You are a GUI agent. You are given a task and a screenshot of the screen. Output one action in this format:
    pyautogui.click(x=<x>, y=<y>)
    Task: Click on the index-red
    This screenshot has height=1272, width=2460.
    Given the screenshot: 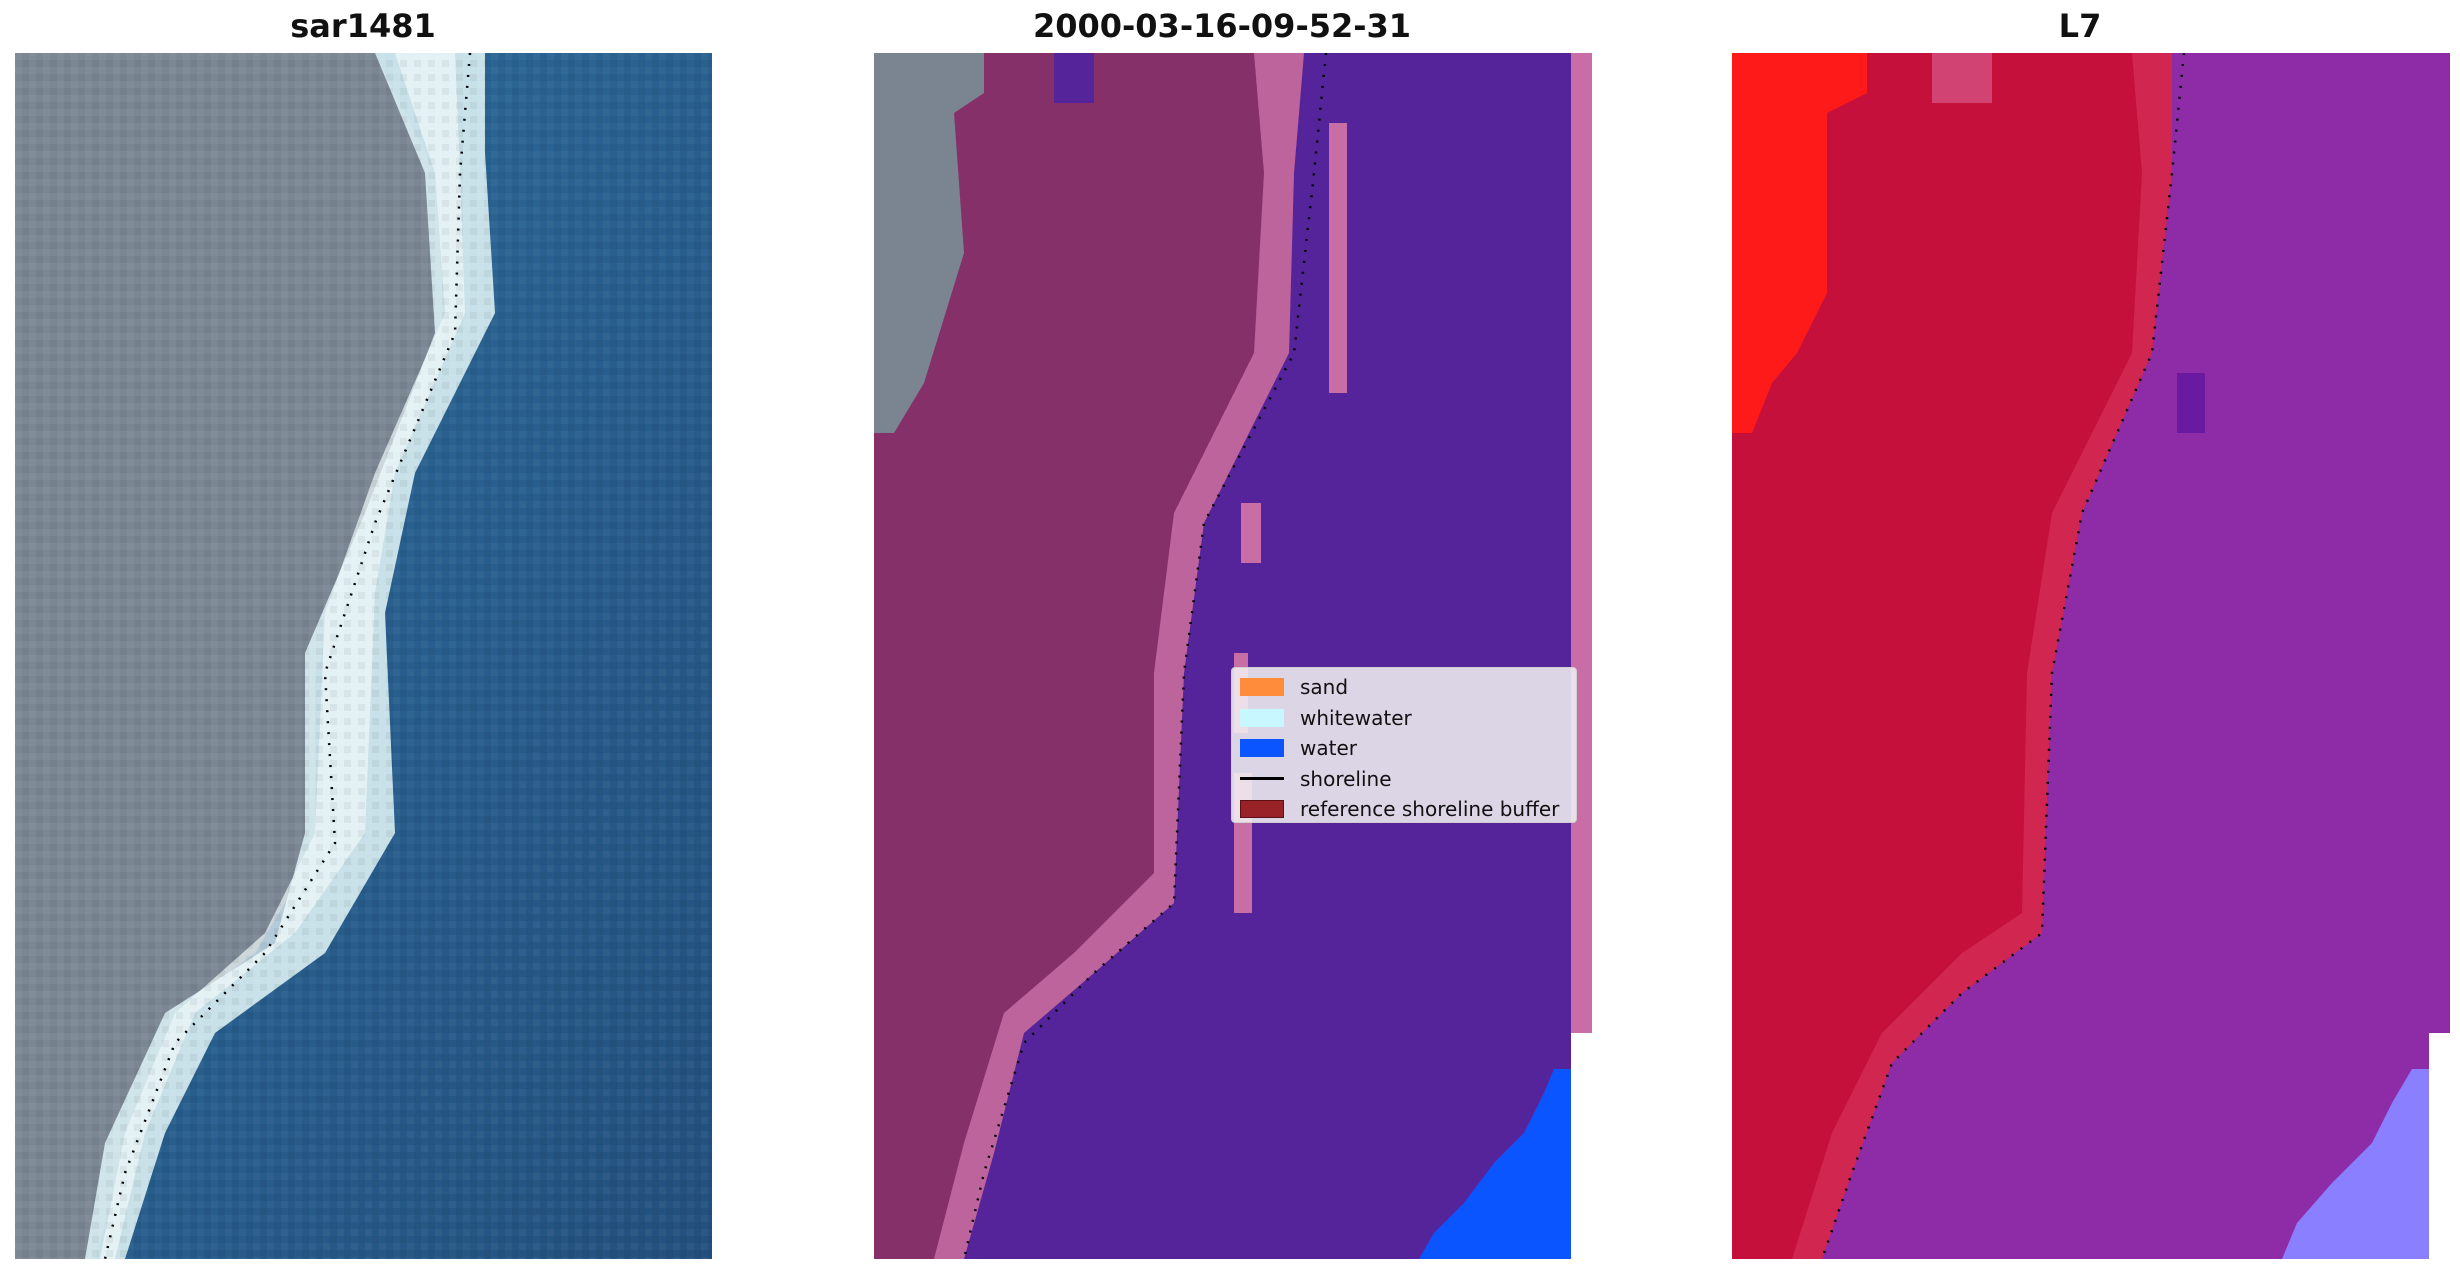 What is the action you would take?
    pyautogui.click(x=1799, y=243)
    